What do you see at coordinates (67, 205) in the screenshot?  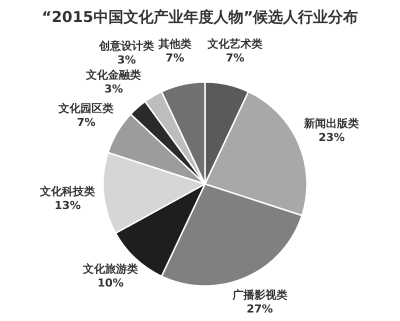 I see `data-label: 13%` at bounding box center [67, 205].